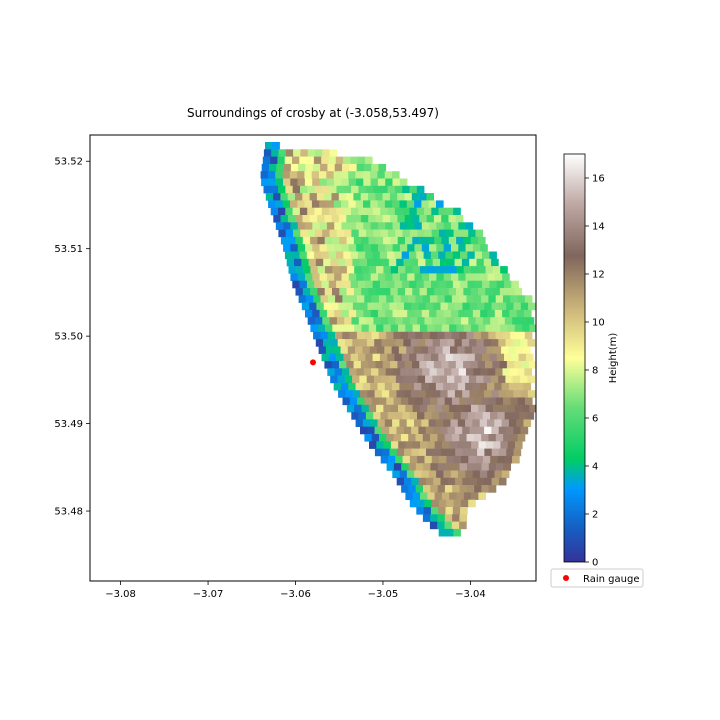  What do you see at coordinates (566, 578) in the screenshot?
I see `legend-marker` at bounding box center [566, 578].